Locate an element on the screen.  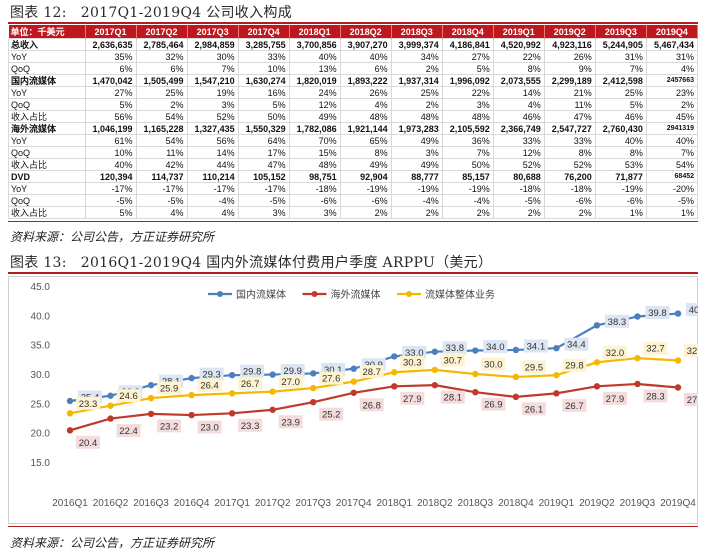
table-cell: 47% is located at coordinates (263, 164).